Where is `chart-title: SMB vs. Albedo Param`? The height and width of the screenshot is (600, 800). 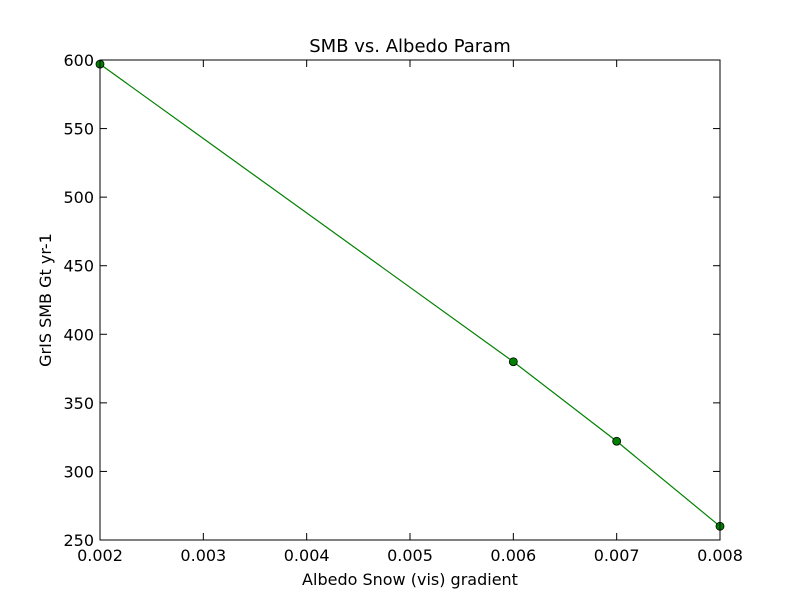
chart-title: SMB vs. Albedo Param is located at coordinates (410, 46).